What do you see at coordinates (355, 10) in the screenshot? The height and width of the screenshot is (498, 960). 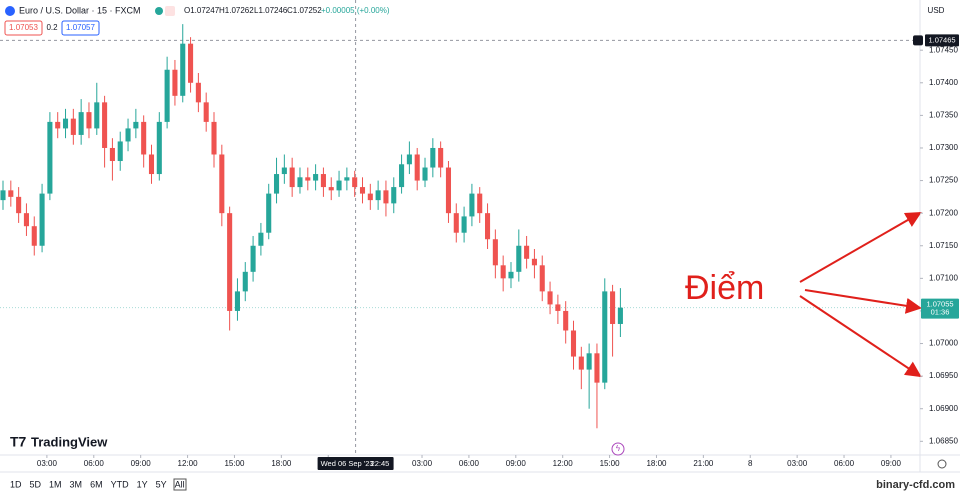 I see `ohlc-change: +0.00005 (+0.00%)` at bounding box center [355, 10].